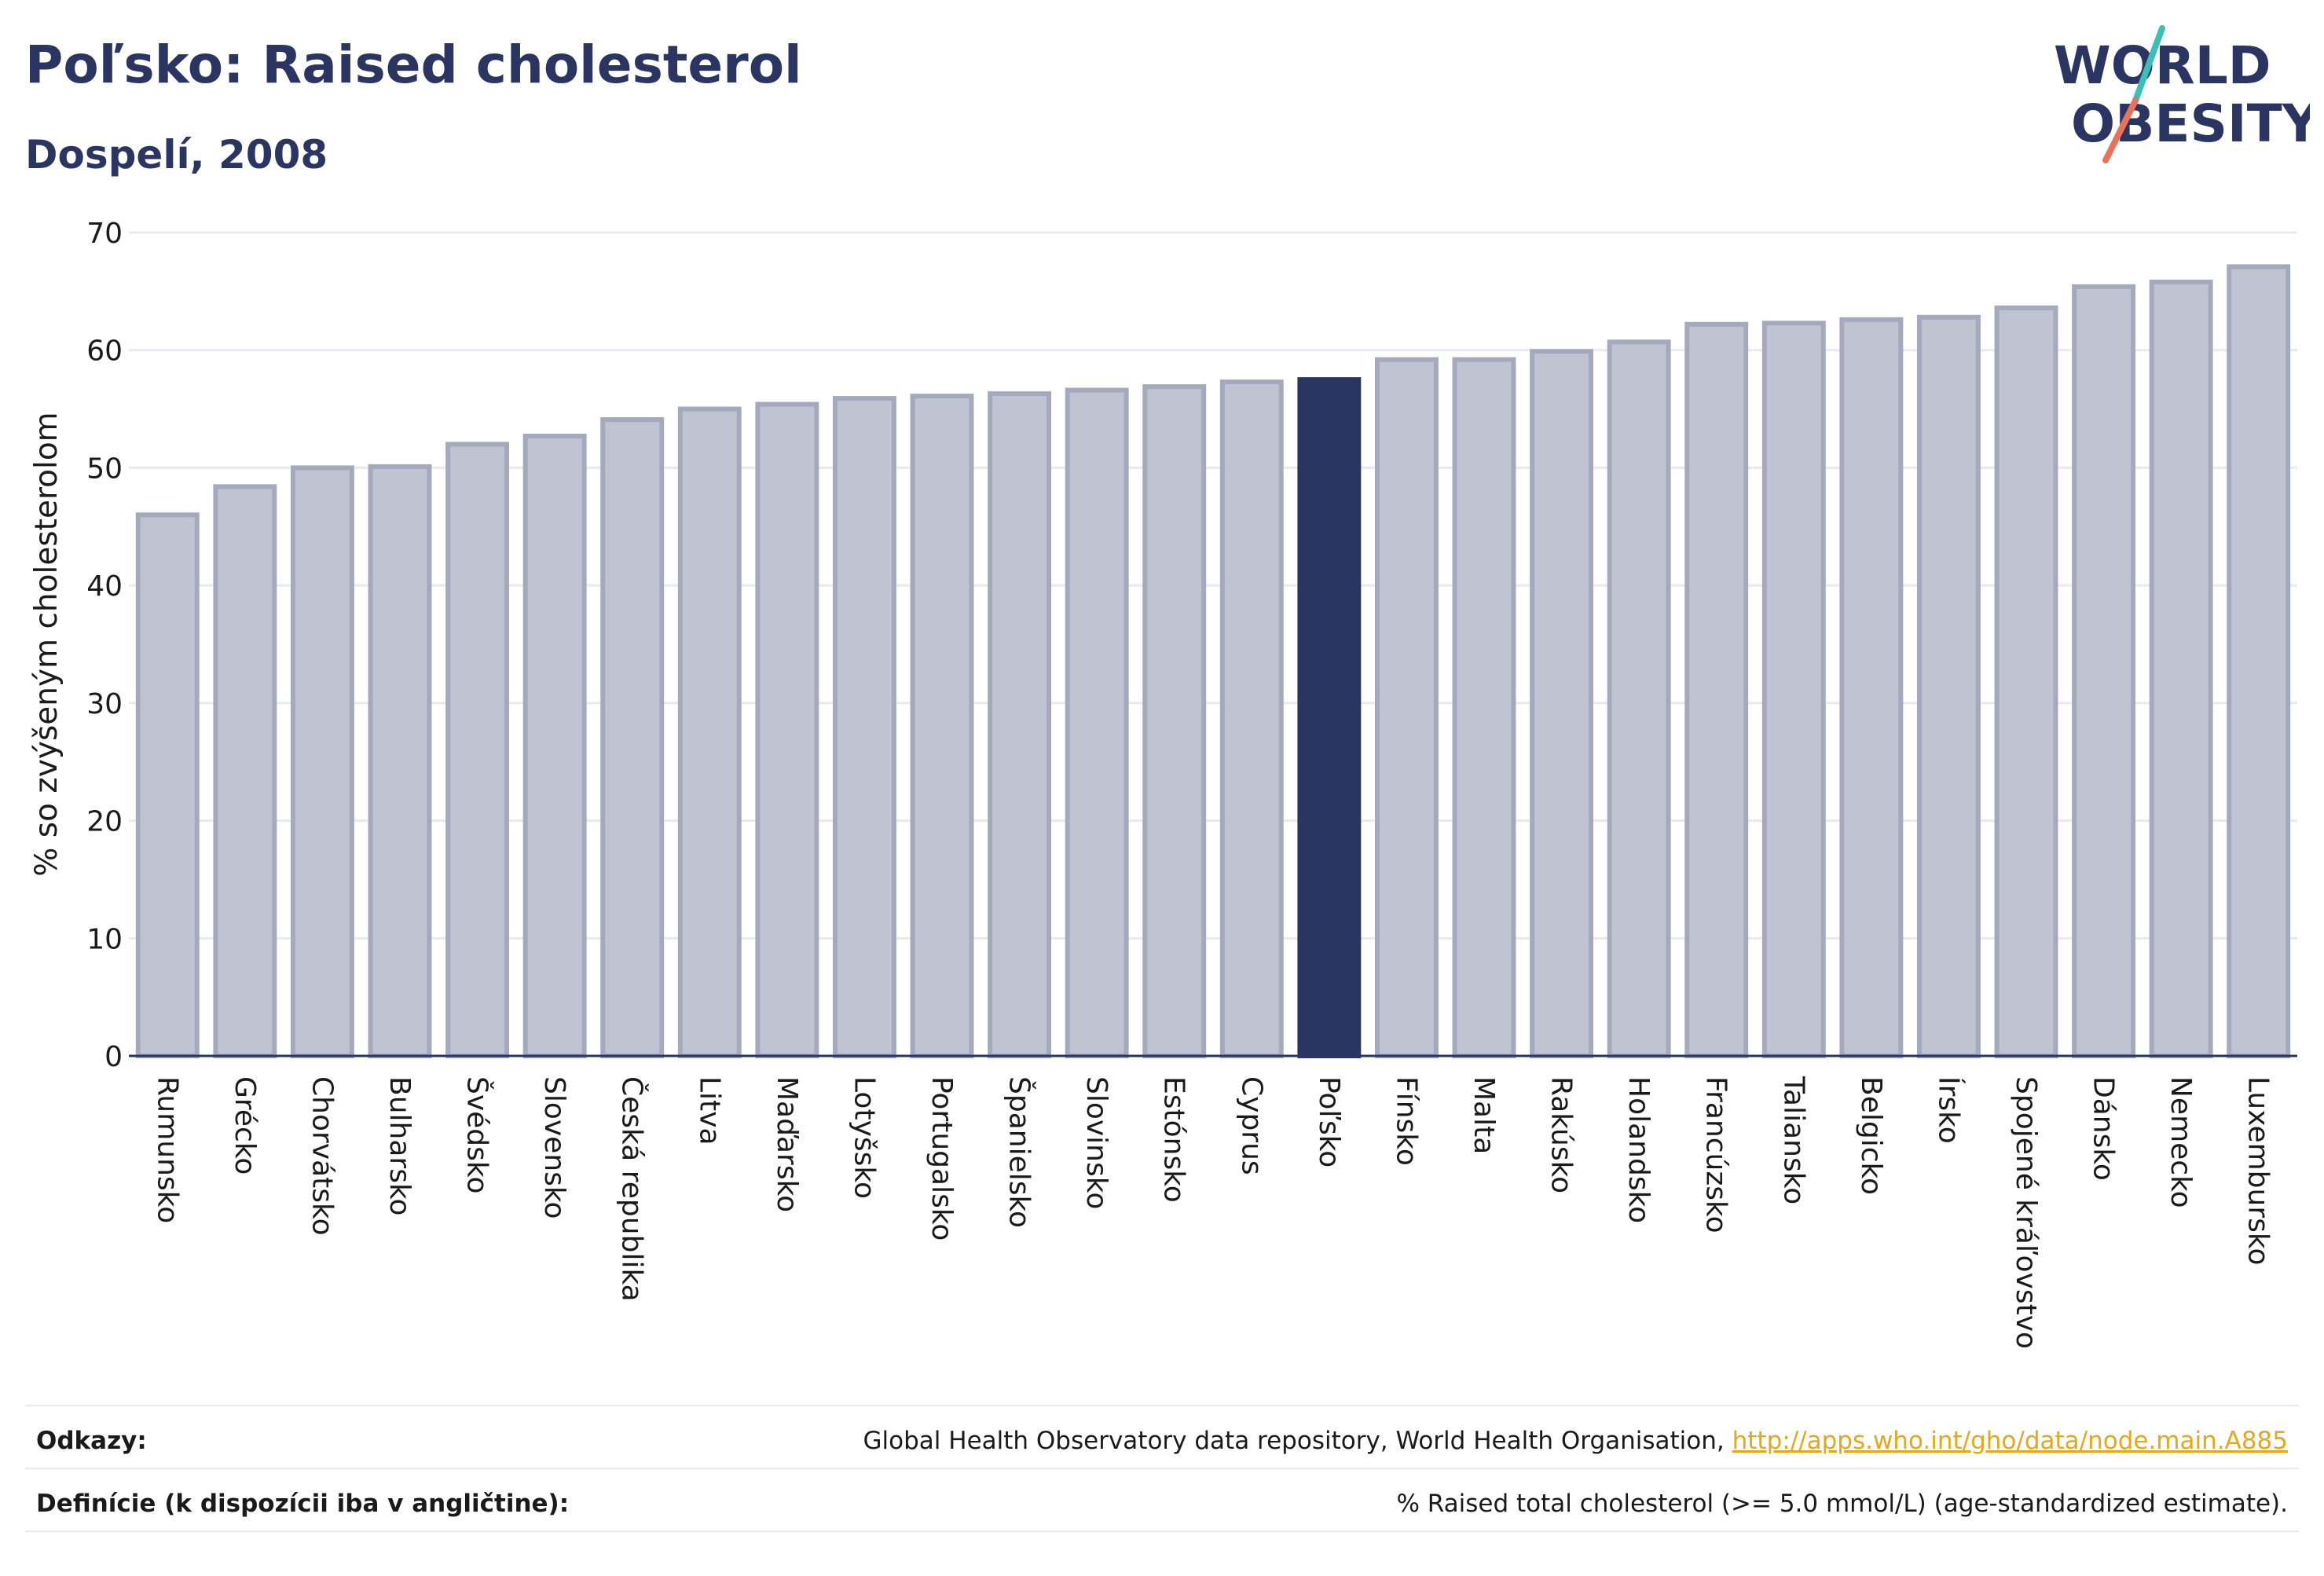 The width and height of the screenshot is (2324, 1576). I want to click on x-tick-label: Spojené kráľovstvo, so click(2026, 1212).